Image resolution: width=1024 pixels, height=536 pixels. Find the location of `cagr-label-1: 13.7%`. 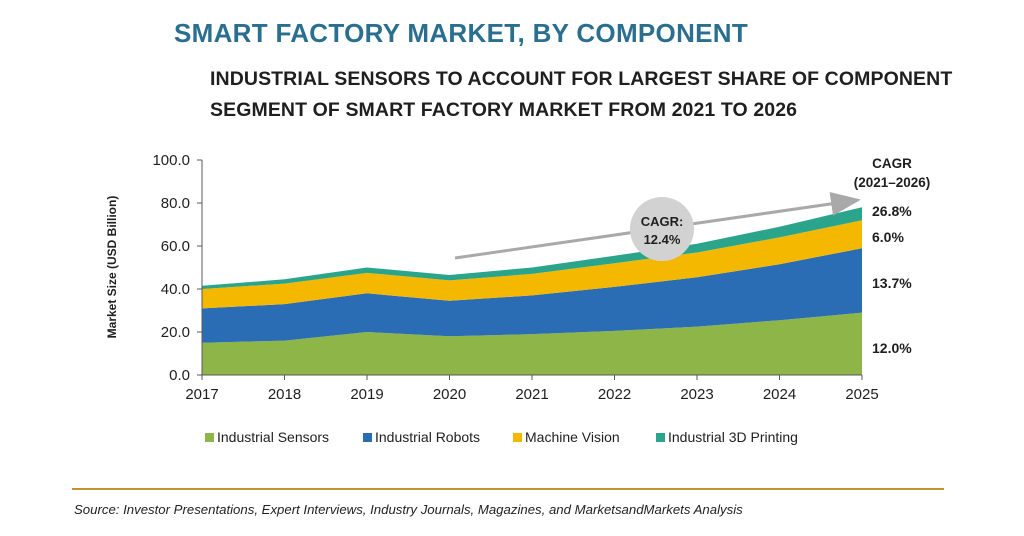

cagr-label-1: 13.7% is located at coordinates (892, 283).